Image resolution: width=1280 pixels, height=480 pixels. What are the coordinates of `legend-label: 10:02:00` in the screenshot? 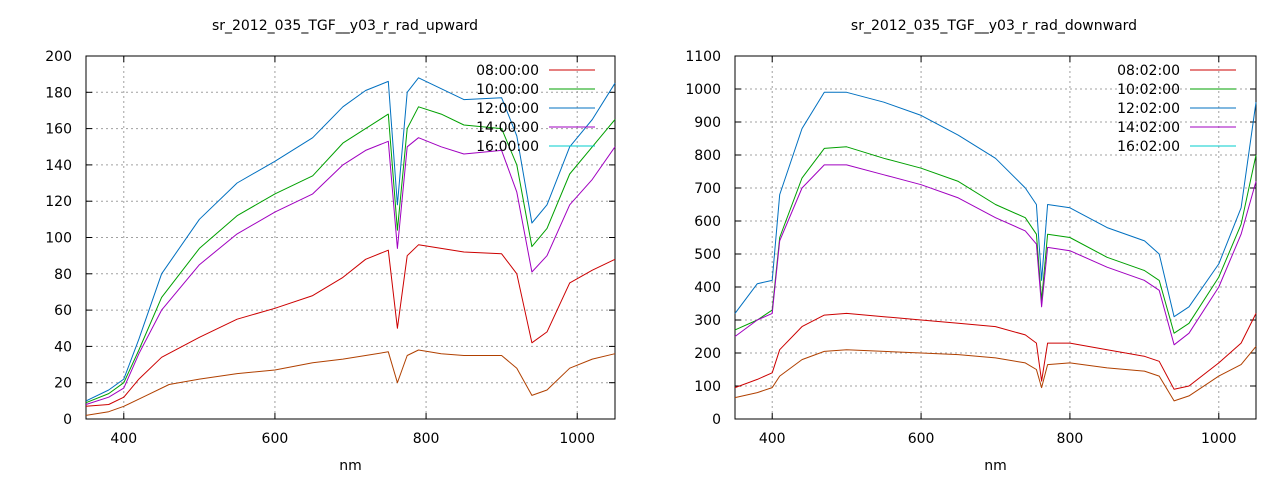 It's located at (1148, 90).